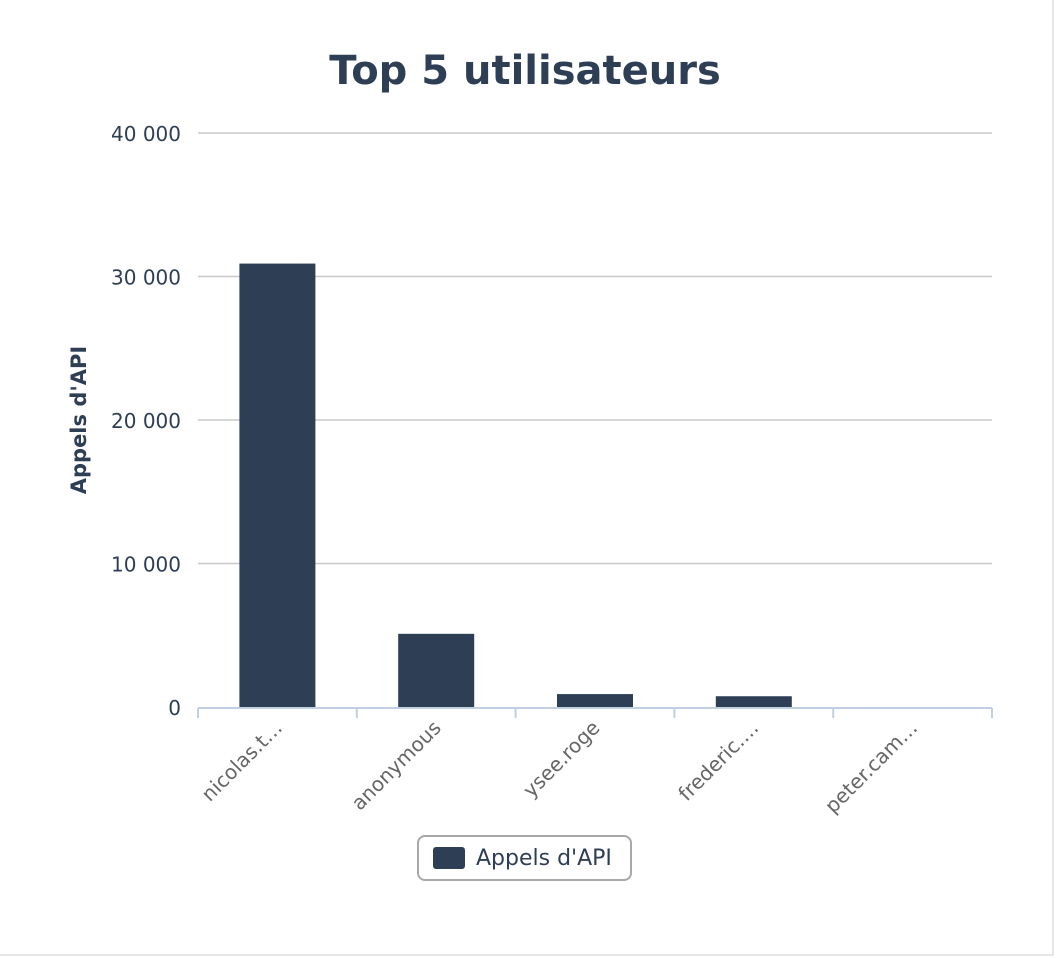 This screenshot has width=1056, height=958. What do you see at coordinates (146, 565) in the screenshot?
I see `y-tick-label: 10 000` at bounding box center [146, 565].